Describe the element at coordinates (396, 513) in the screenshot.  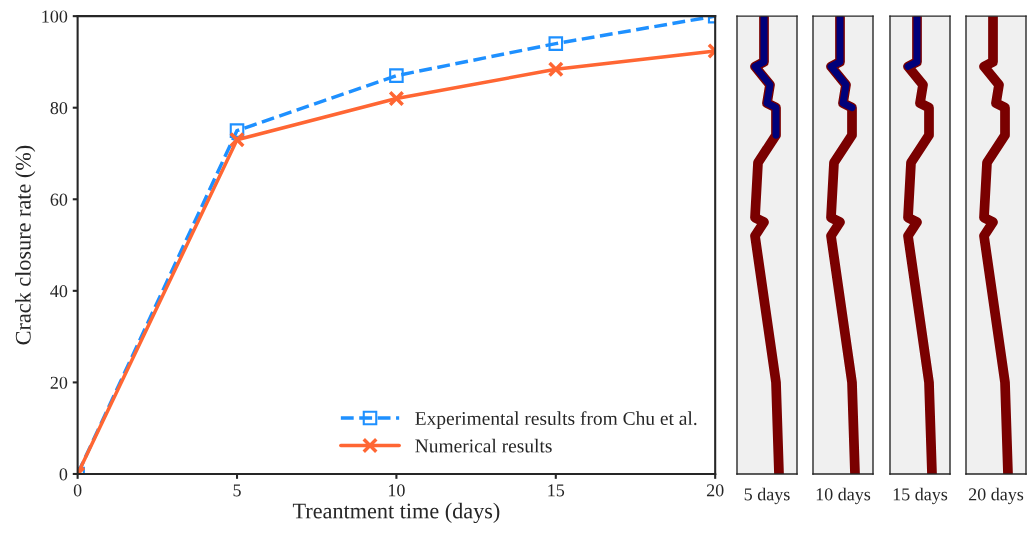
I see `x-axis-title: Treantment time (days)` at that location.